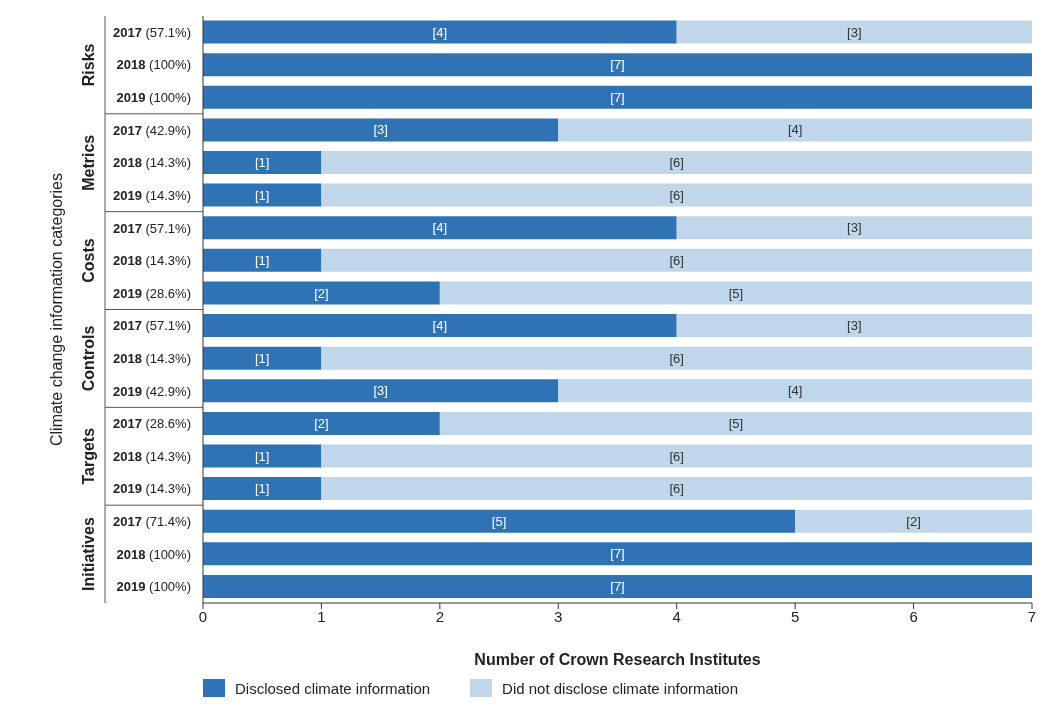 This screenshot has height=713, width=1040. What do you see at coordinates (88, 456) in the screenshot?
I see `text: Targets` at bounding box center [88, 456].